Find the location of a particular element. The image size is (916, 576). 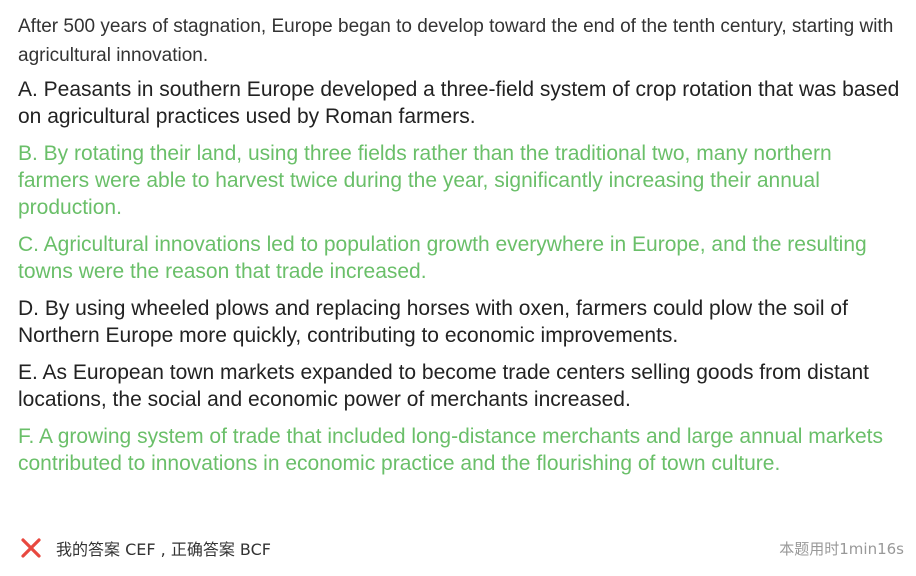

answer-comparison-text: 我的答案 CEF , 正确答案 BCF is located at coordinates (163, 549).